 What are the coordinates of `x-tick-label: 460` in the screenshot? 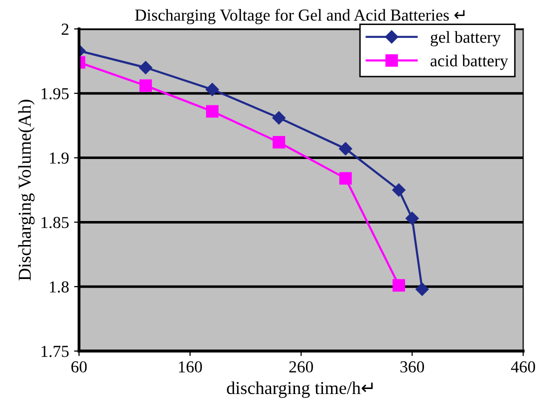 It's located at (523, 366).